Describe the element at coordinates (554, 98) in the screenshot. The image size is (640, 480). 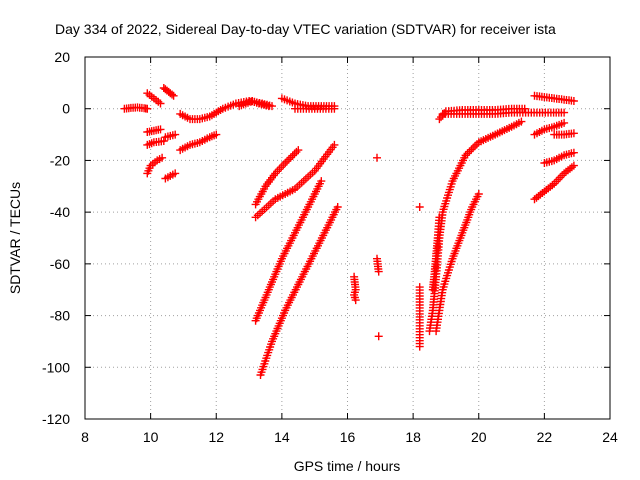
I see `series-s26` at that location.